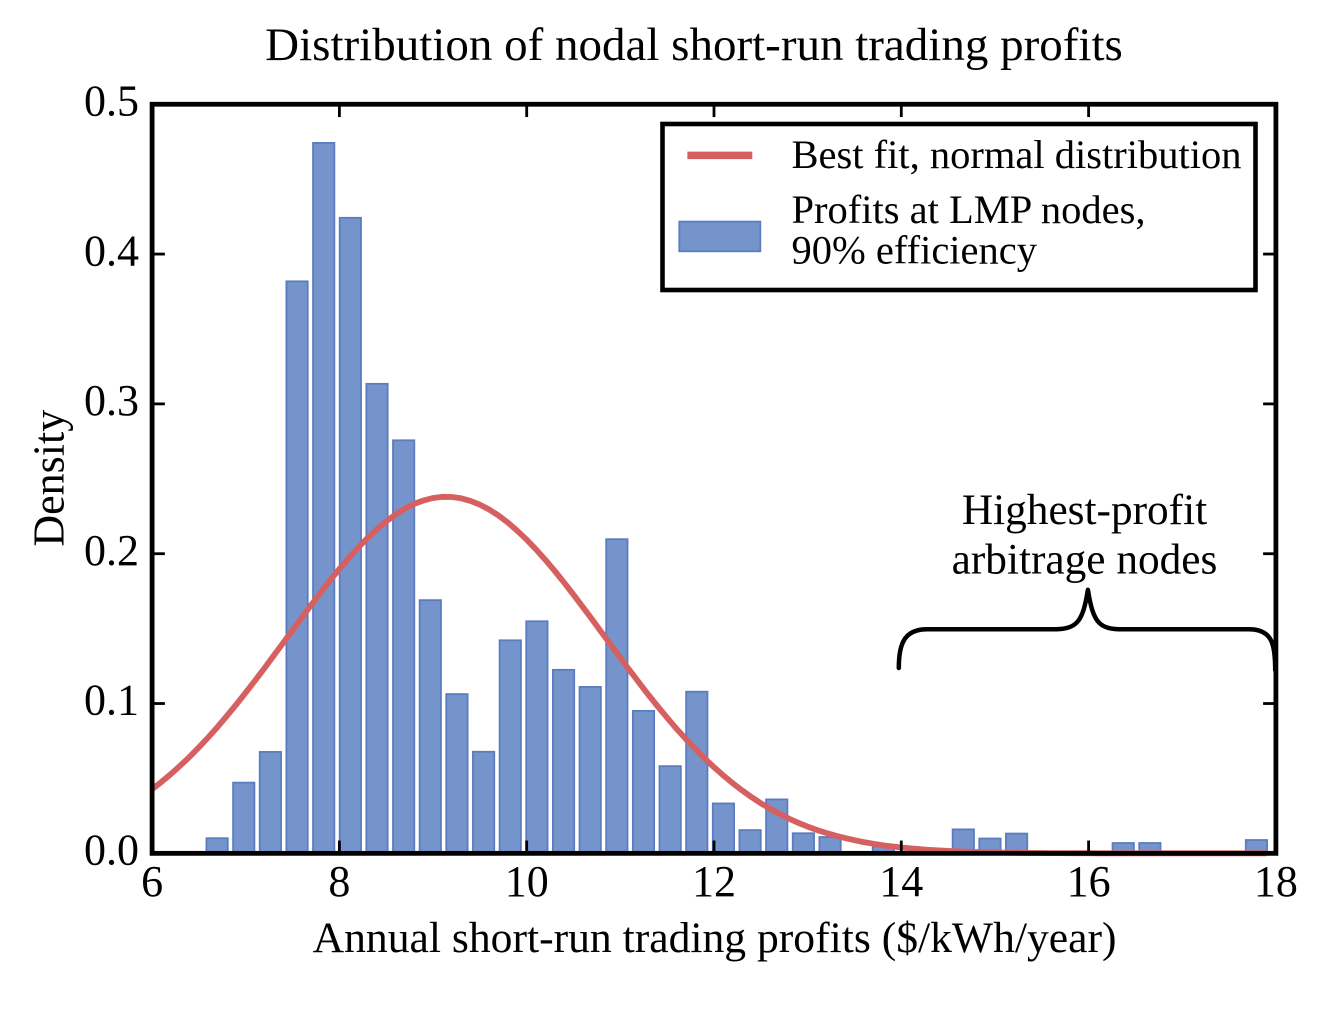 This screenshot has width=1342, height=1015. Describe the element at coordinates (714, 881) in the screenshot. I see `svg-text: 12` at that location.